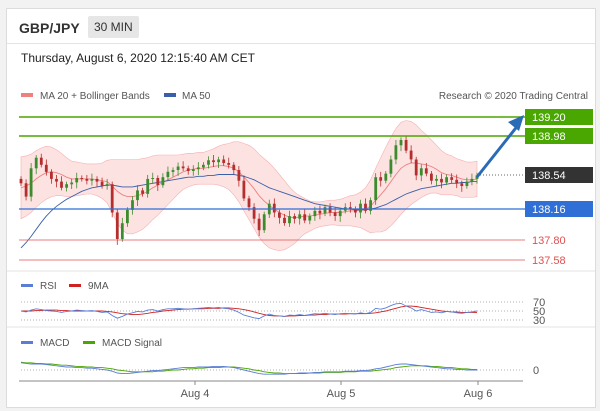  I want to click on price-label-s3: 137.58, so click(549, 261).